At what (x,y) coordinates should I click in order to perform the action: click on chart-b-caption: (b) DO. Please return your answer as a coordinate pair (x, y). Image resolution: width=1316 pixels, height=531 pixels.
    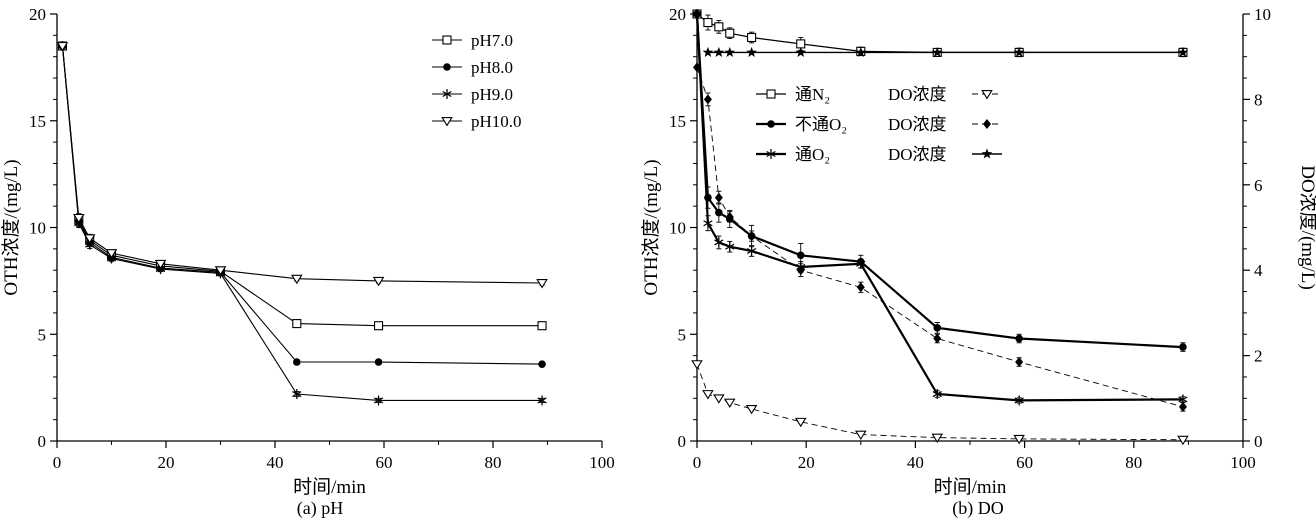
    Looking at the image, I should click on (978, 508).